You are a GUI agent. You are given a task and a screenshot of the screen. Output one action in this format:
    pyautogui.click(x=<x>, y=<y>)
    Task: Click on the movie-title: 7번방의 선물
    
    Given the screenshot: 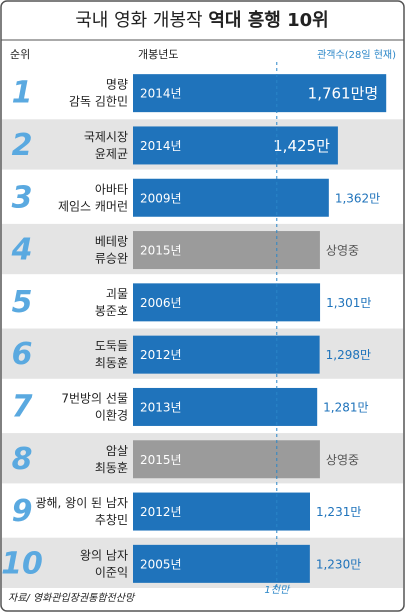 What is the action you would take?
    pyautogui.click(x=94, y=398)
    